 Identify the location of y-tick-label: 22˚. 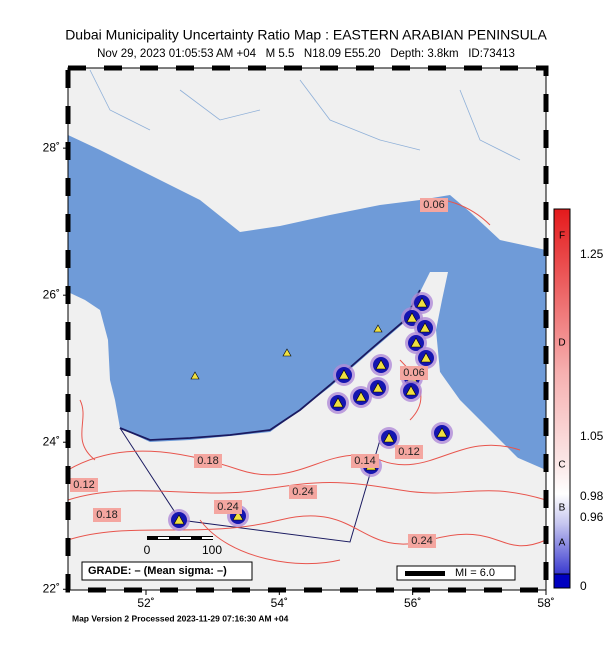
(51, 588).